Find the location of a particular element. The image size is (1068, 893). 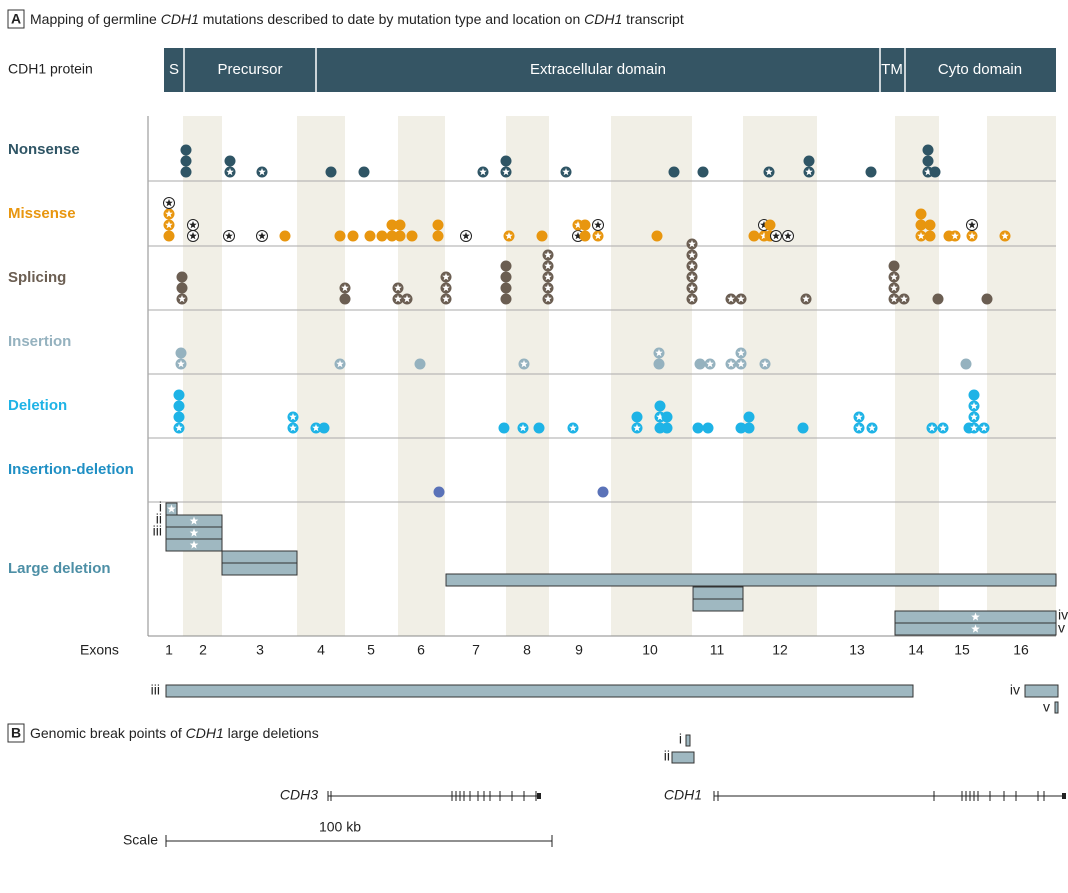

breakpoint-label: v is located at coordinates (1046, 707).